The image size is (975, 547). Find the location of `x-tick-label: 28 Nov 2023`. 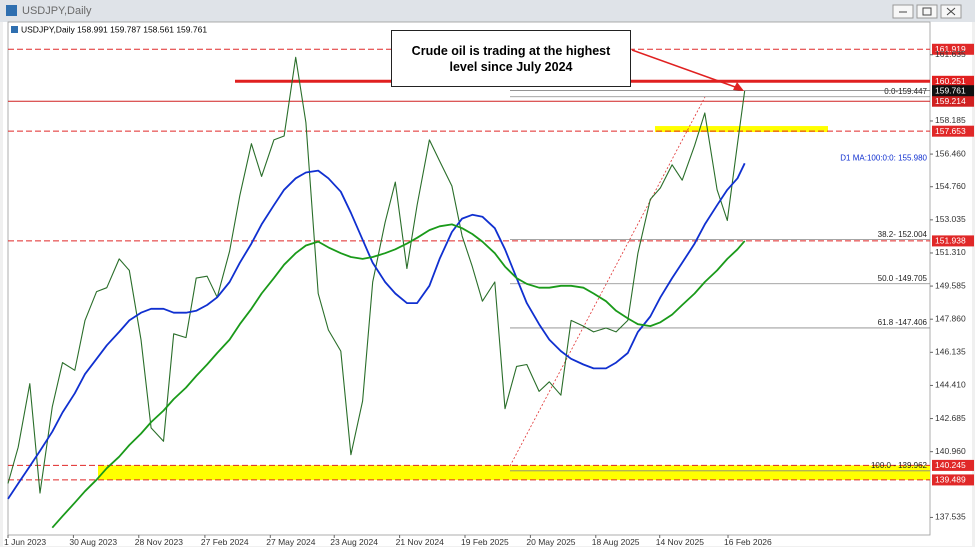

x-tick-label: 28 Nov 2023 is located at coordinates (159, 542).